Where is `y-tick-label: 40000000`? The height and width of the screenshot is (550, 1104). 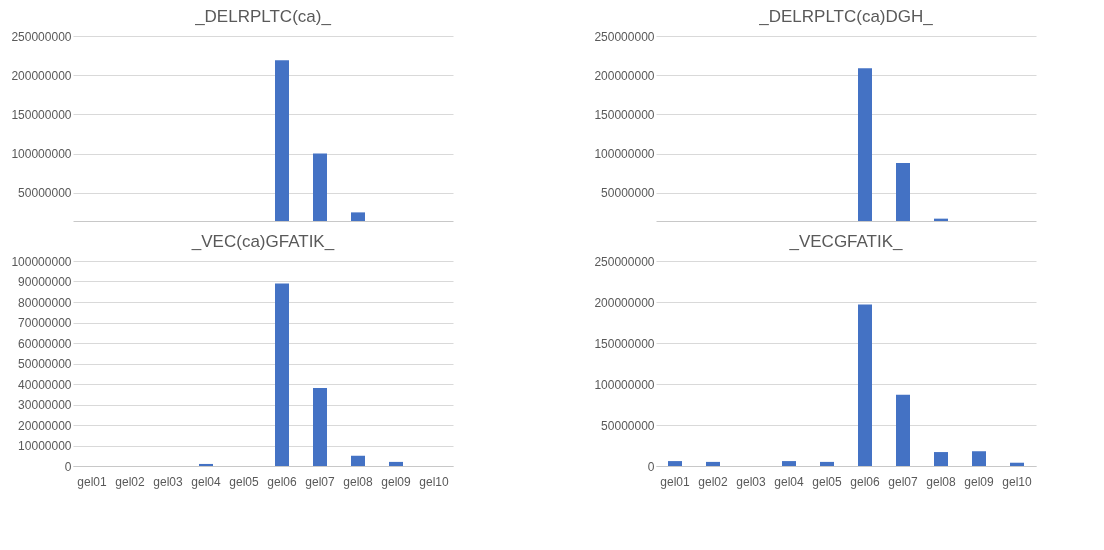
y-tick-label: 40000000 is located at coordinates (45, 384).